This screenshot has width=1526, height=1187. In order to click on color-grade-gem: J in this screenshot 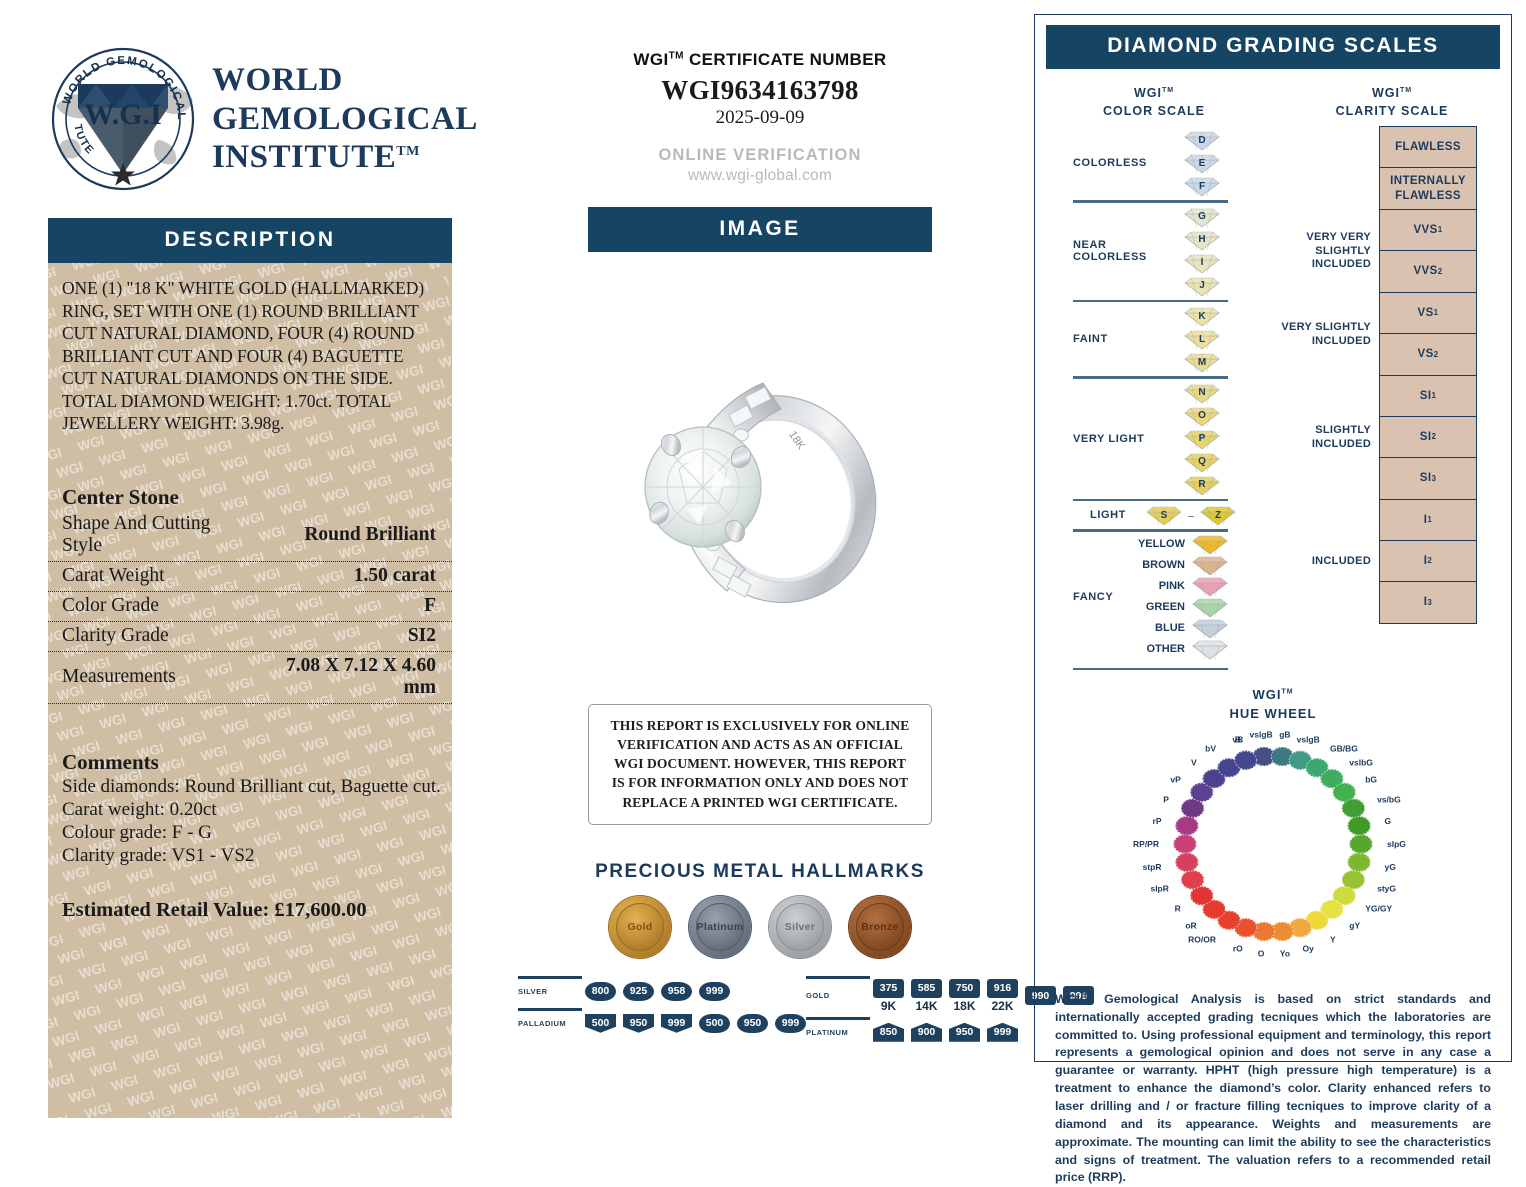, I will do `click(1202, 286)`.